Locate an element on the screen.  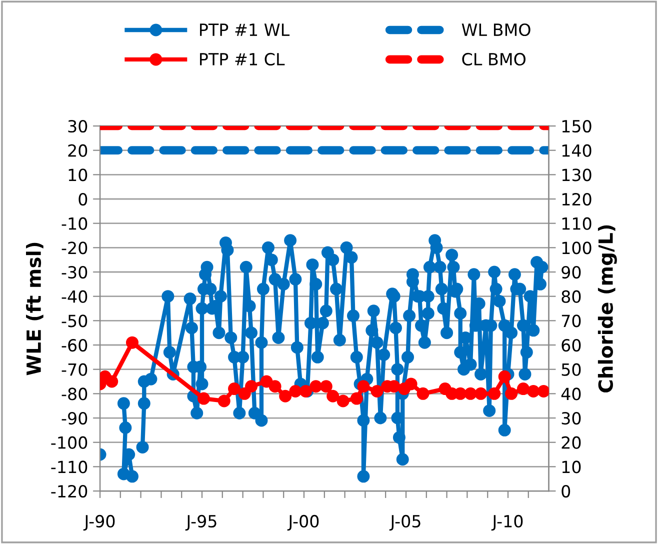
y2-tick-label: 0 is located at coordinates (566, 491).